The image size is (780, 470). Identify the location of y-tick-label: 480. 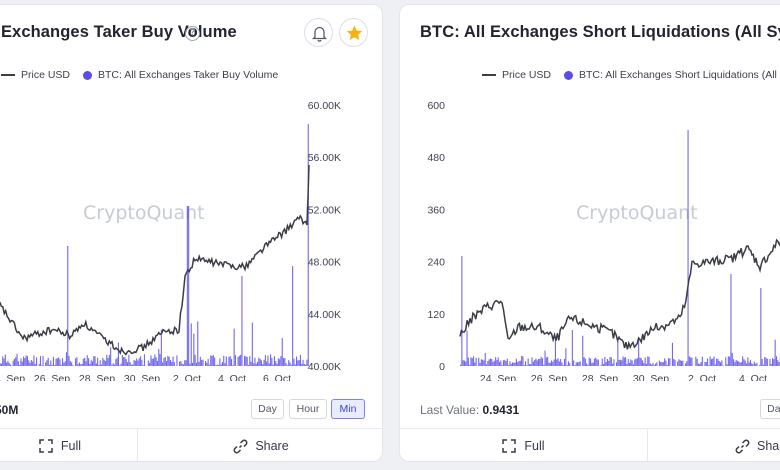
(436, 158).